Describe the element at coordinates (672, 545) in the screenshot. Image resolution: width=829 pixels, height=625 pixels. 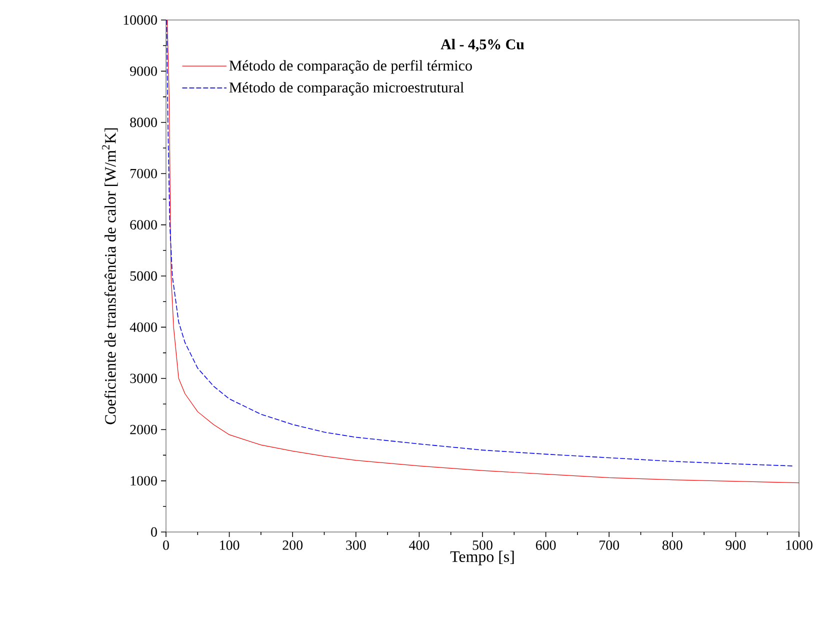
I see `x-tick-label: 800` at that location.